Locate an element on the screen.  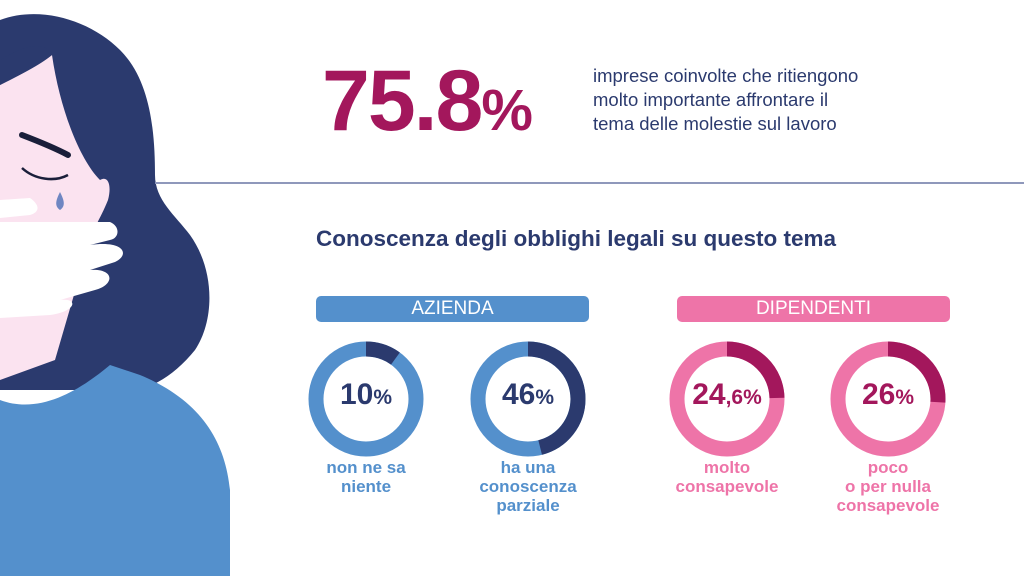
azienda-header: AZIENDA is located at coordinates (452, 309).